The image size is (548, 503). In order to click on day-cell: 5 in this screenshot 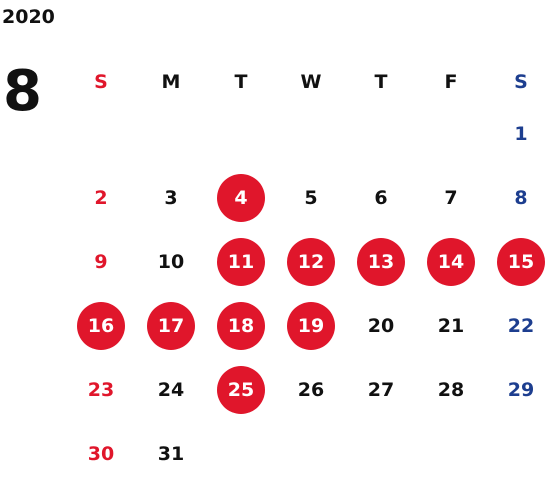, I will do `click(311, 198)`.